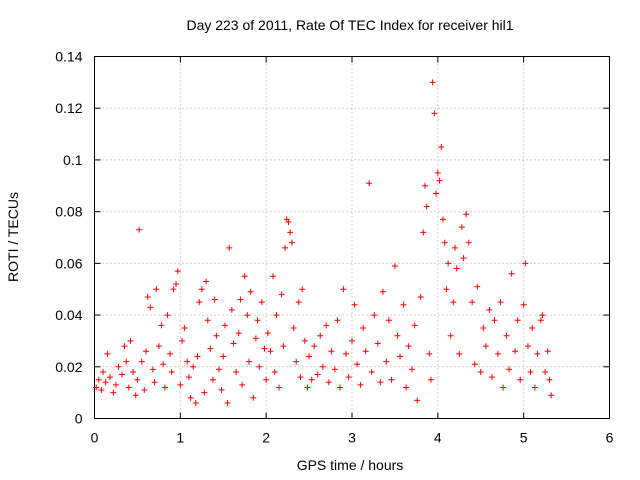 The image size is (640, 480). What do you see at coordinates (68, 315) in the screenshot?
I see `y-tick-label: 0.04` at bounding box center [68, 315].